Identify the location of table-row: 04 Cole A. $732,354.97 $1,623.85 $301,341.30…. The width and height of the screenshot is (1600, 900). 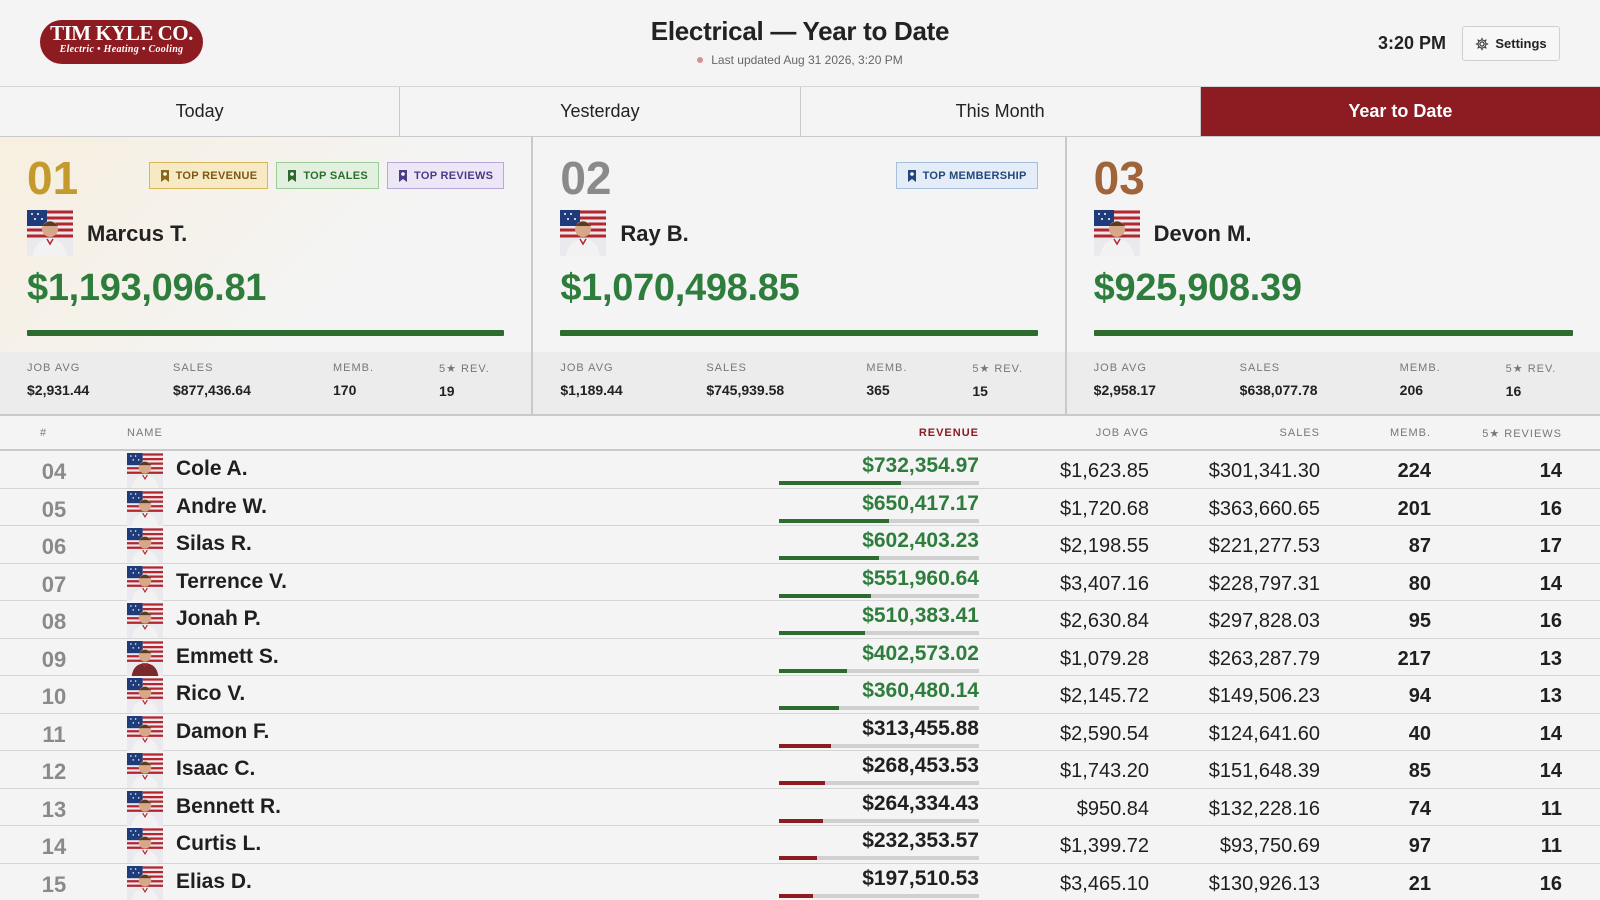
(800, 470).